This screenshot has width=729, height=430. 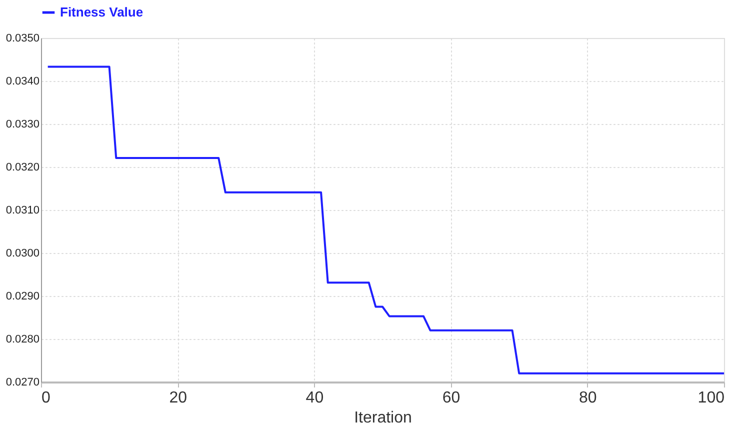 I want to click on y-tick-label: 0.0320, so click(x=23, y=168).